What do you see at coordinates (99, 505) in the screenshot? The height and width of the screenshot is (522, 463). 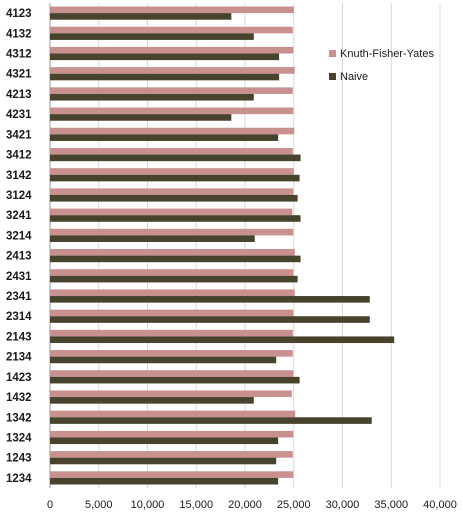 I see `x-tick-label: 5,000` at bounding box center [99, 505].